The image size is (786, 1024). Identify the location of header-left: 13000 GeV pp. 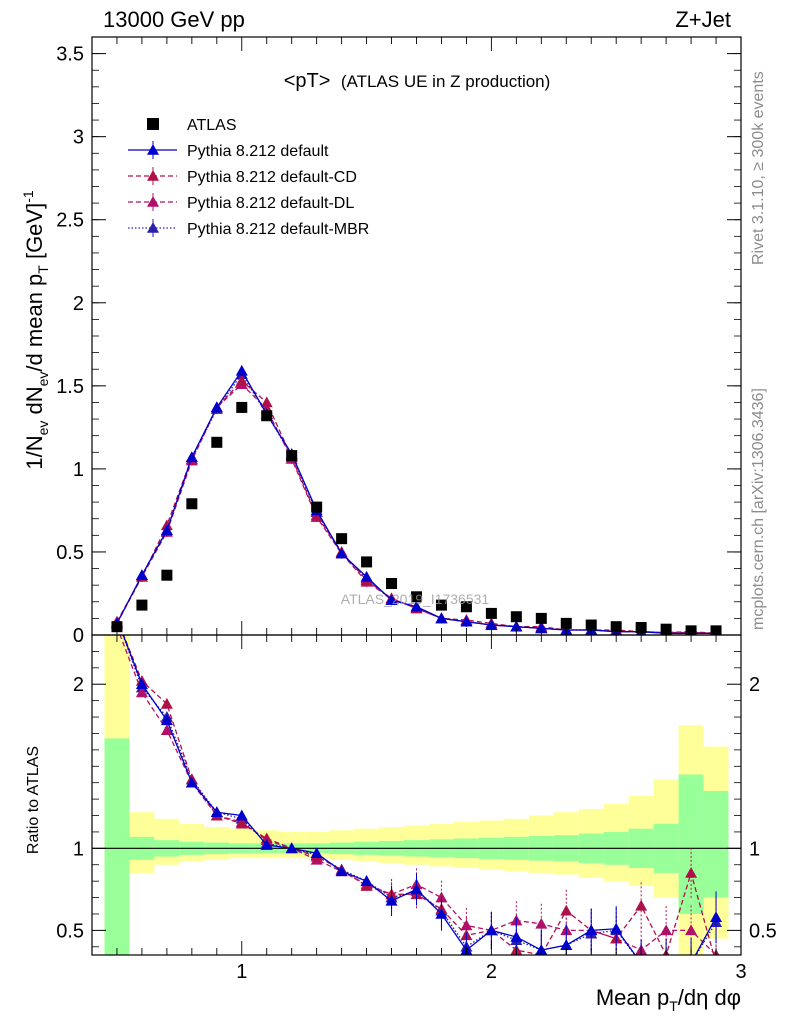
(174, 19).